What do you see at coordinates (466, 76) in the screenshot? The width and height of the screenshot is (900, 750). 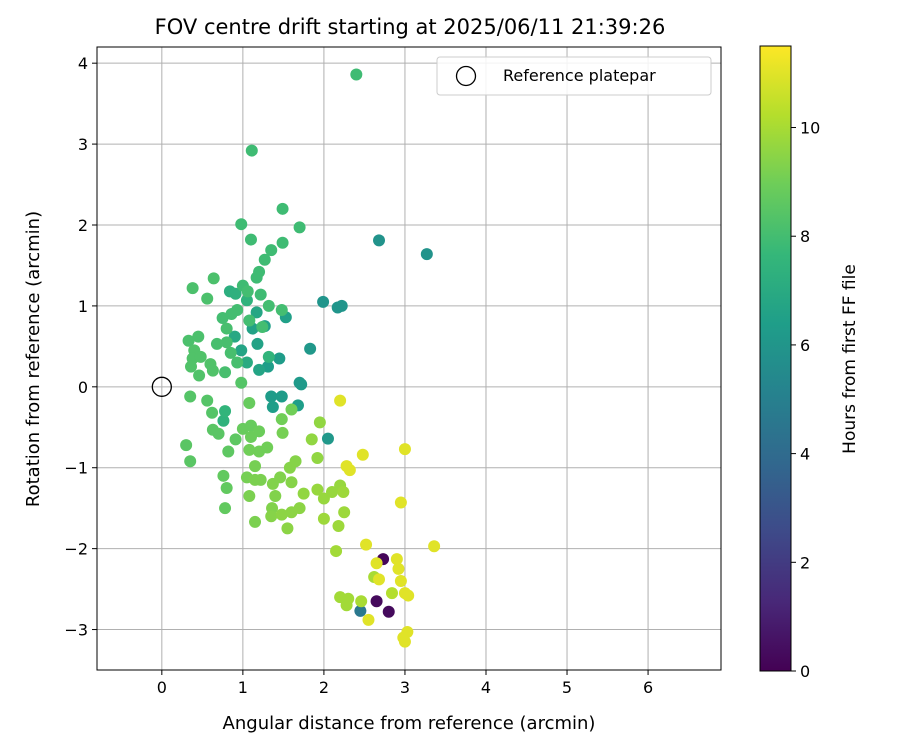 I see `legend-marker-icon` at bounding box center [466, 76].